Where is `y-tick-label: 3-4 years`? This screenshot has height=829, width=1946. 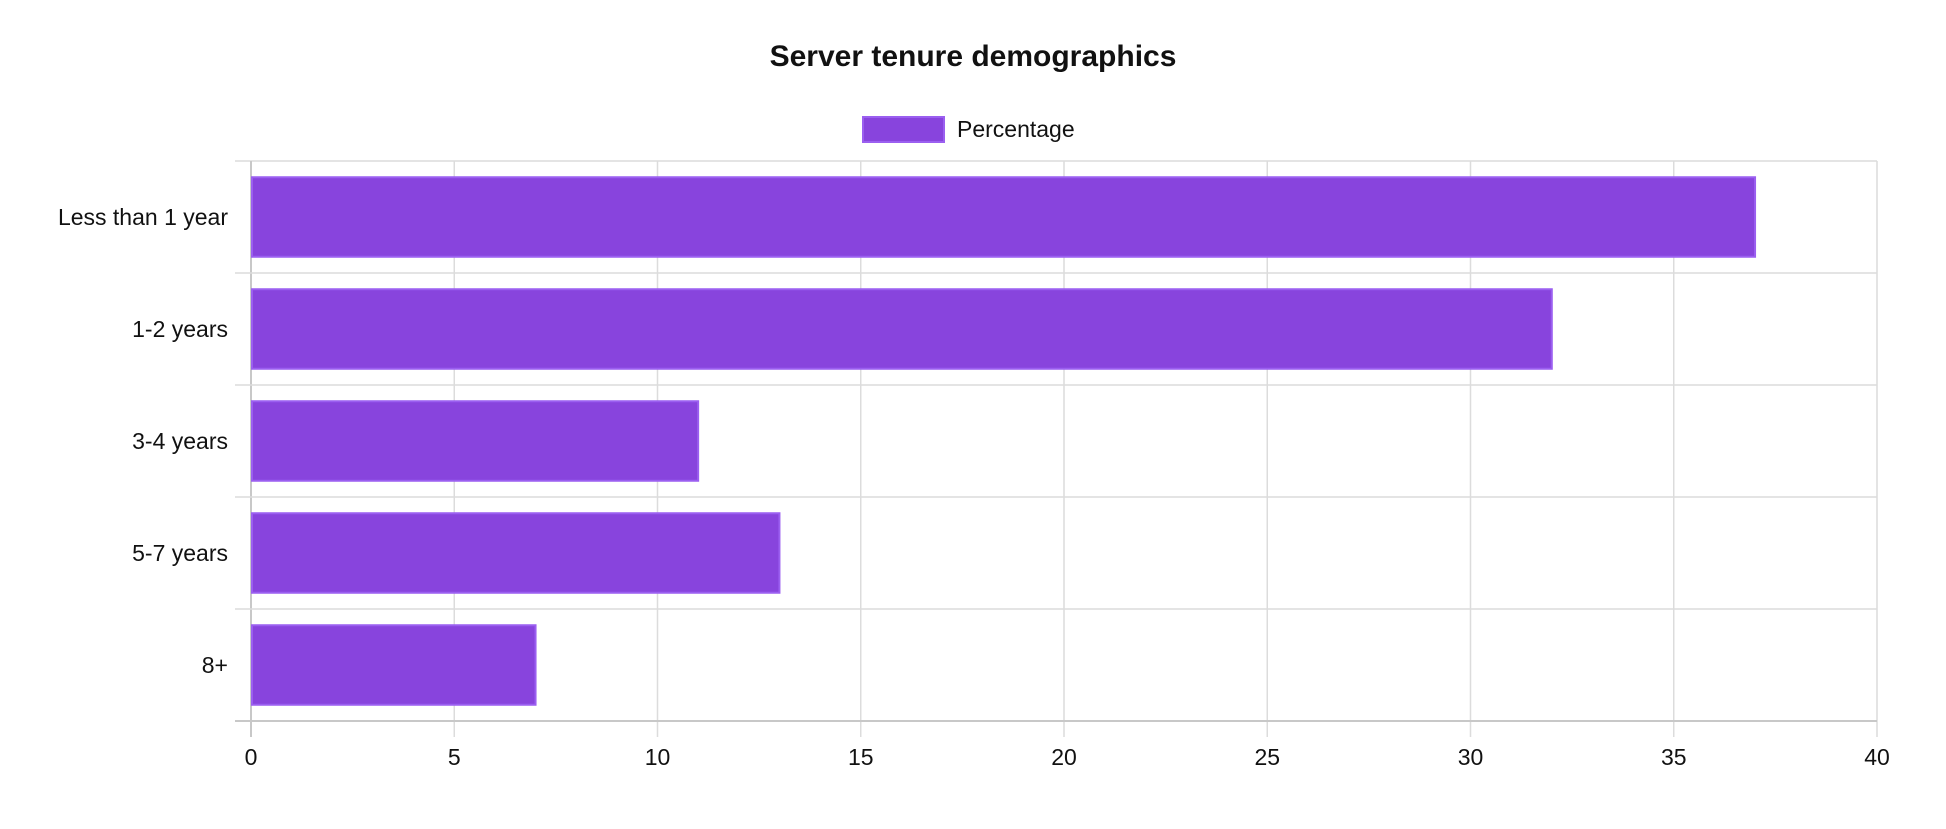
y-tick-label: 3-4 years is located at coordinates (180, 441).